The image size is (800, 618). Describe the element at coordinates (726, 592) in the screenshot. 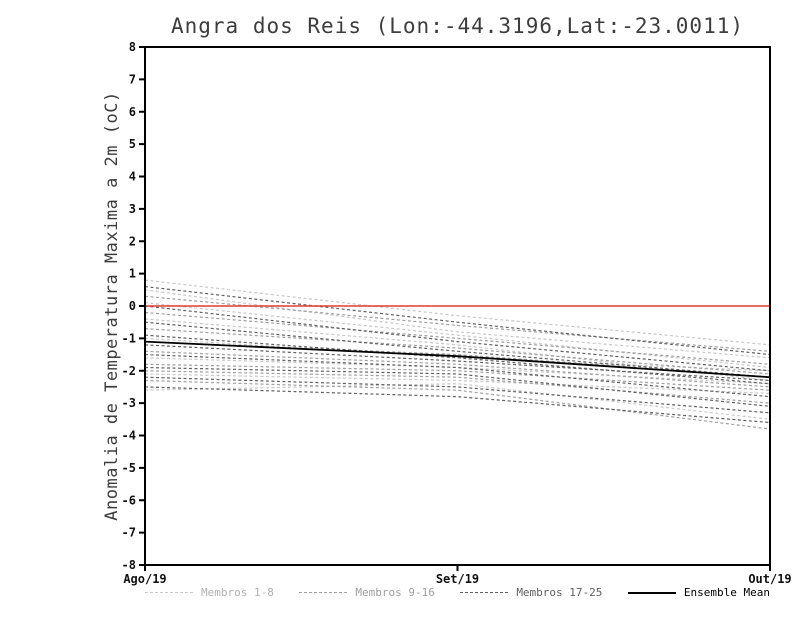

I see `legend-label: Ensemble Mean` at that location.